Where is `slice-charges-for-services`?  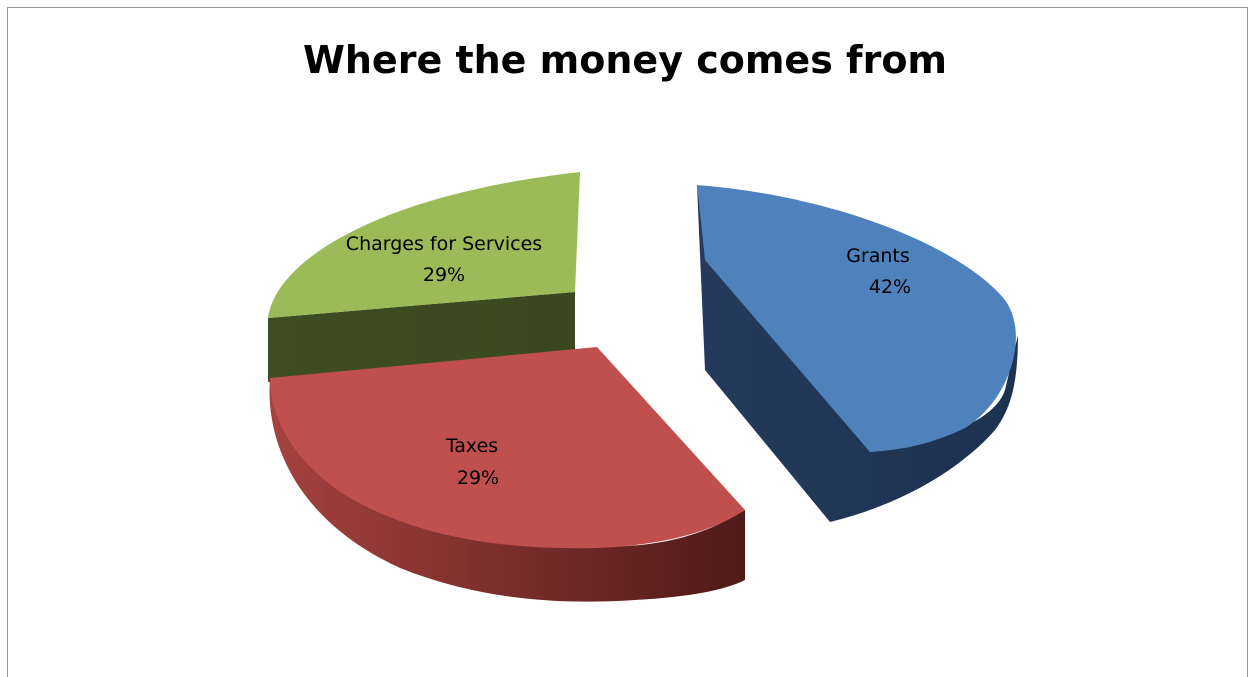
slice-charges-for-services is located at coordinates (424, 277).